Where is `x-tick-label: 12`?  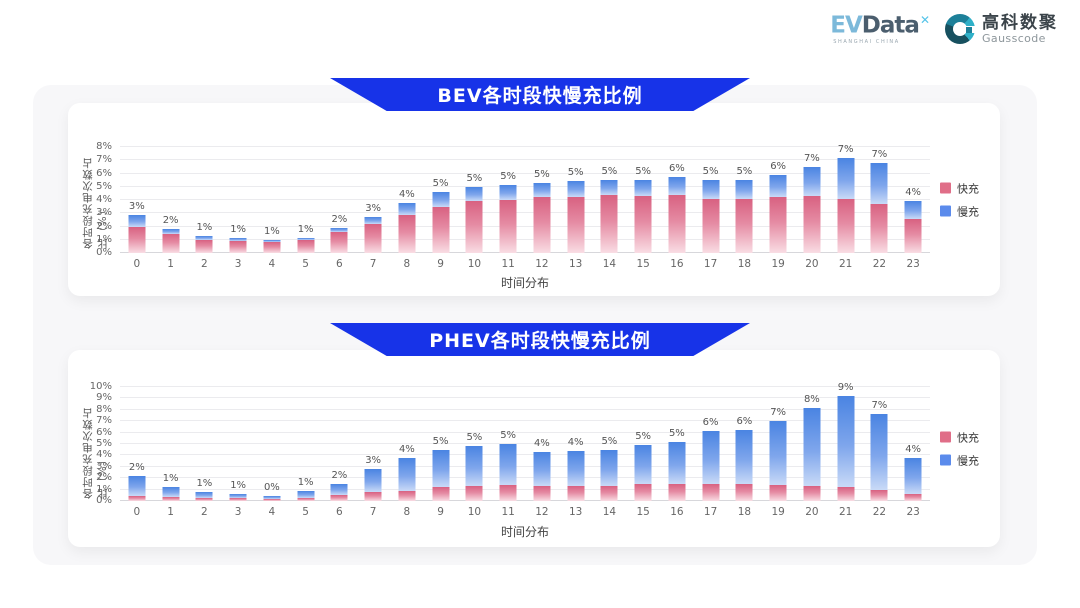 x-tick-label: 12 is located at coordinates (542, 512).